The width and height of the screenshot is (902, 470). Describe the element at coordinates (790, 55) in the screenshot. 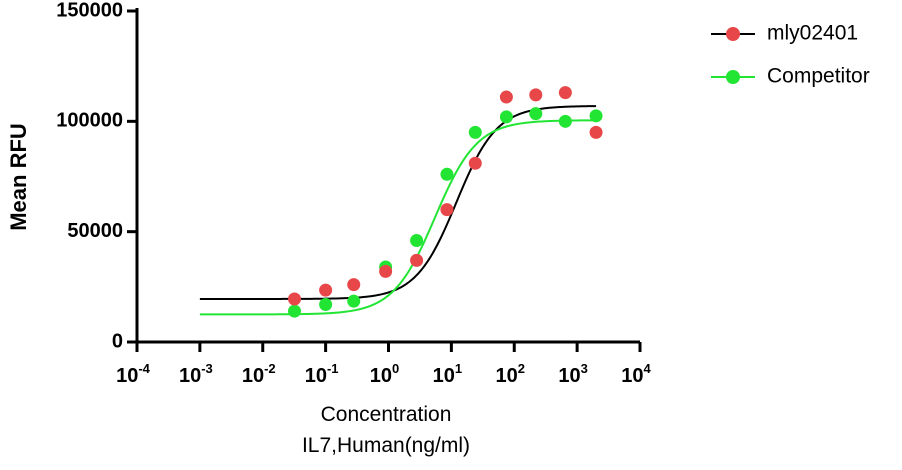

I see `legend: mly02401 Competitor` at that location.